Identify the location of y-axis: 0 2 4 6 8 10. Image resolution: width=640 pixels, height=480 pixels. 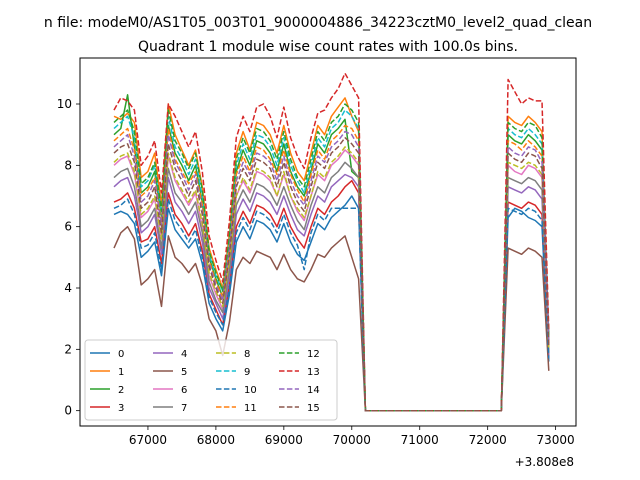
(68, 257).